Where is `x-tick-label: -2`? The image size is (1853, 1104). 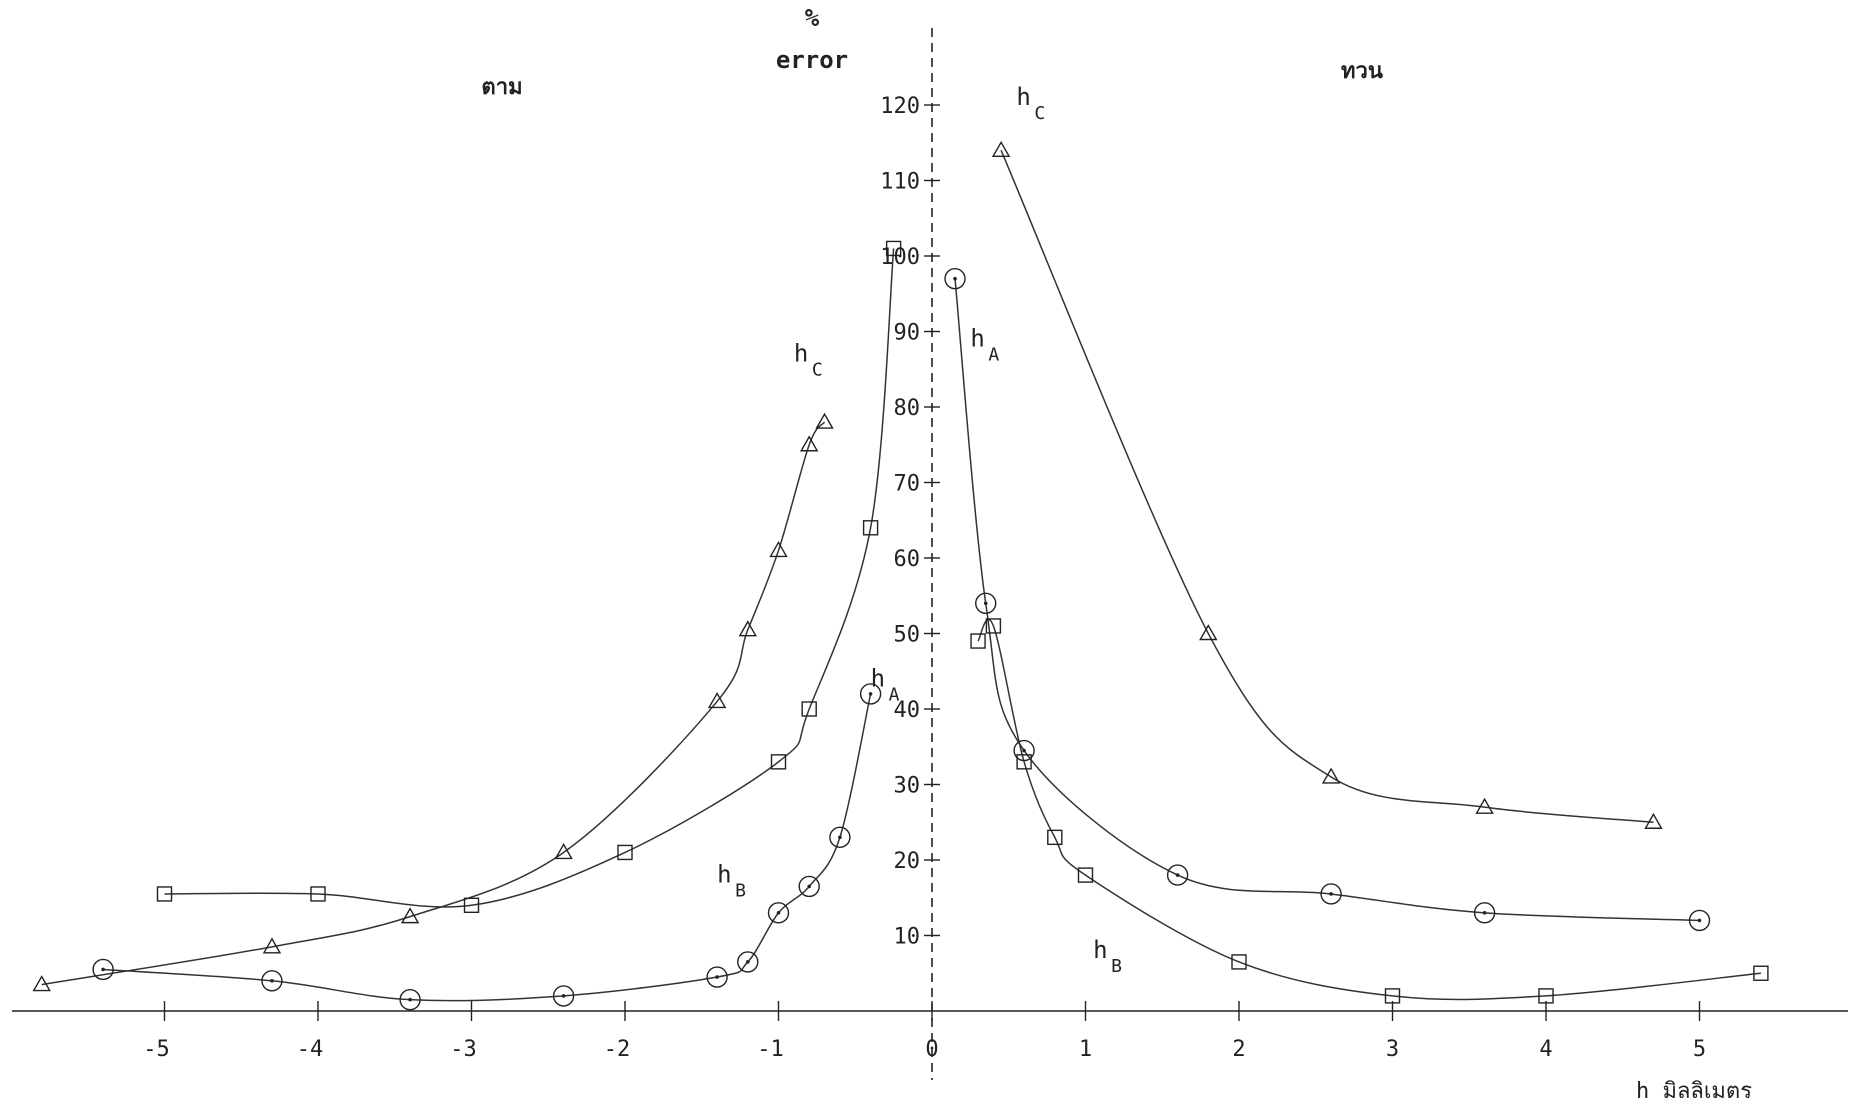
x-tick-label: -2 is located at coordinates (617, 1049).